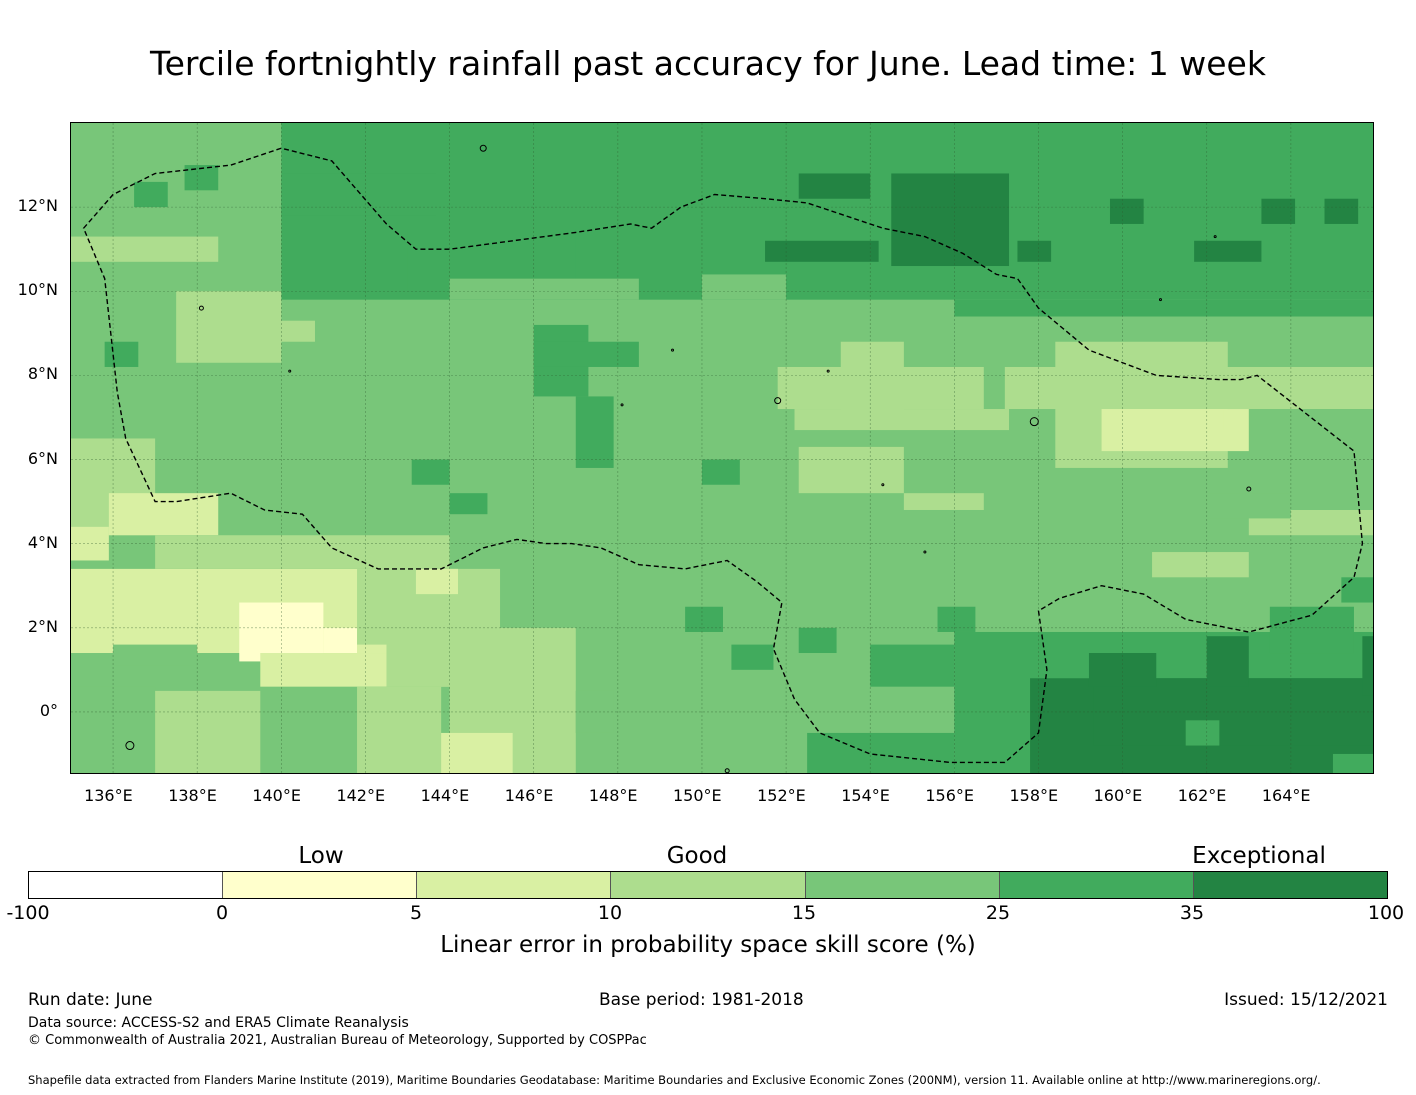  Describe the element at coordinates (37, 206) in the screenshot. I see `latitude-tick-label: 12°N` at that location.